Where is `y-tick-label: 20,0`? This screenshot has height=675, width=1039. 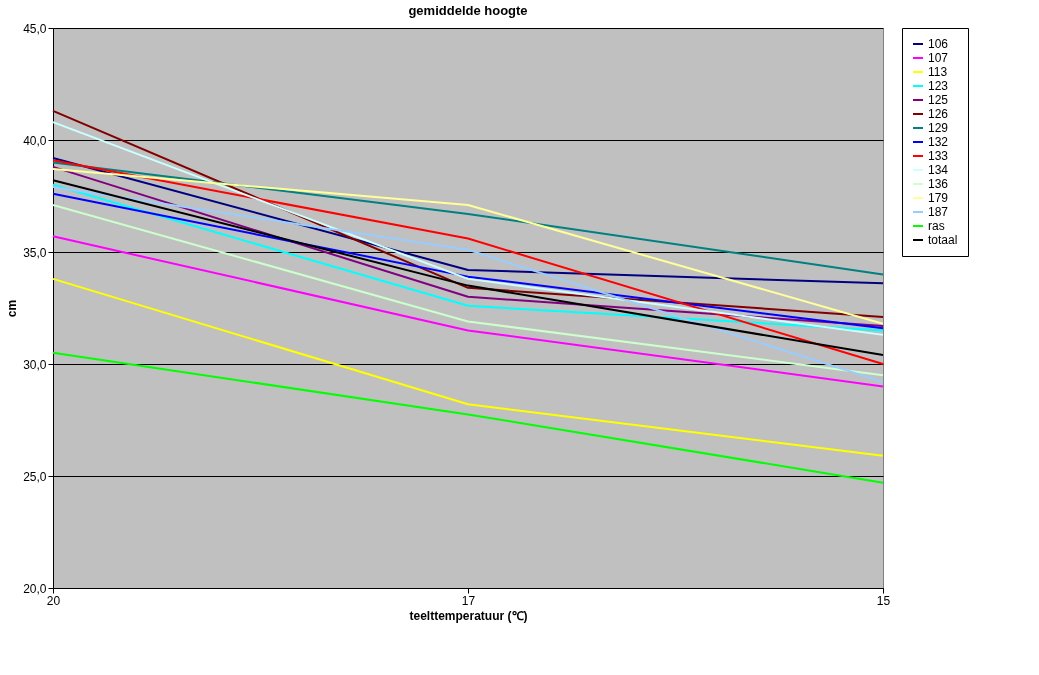 y-tick-label: 20,0 is located at coordinates (35, 588).